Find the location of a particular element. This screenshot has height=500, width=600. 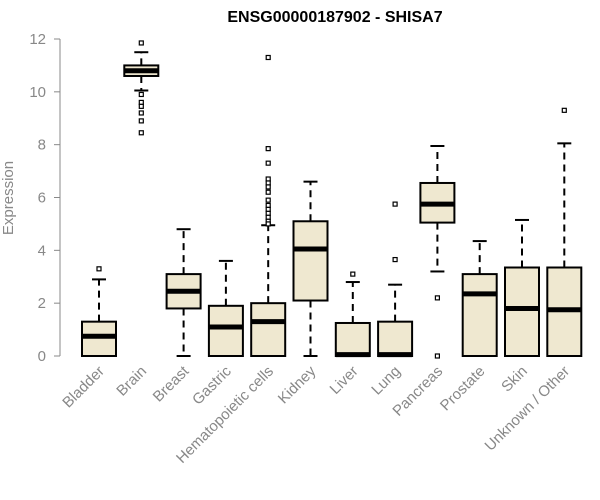

x-tick-label: Kidney is located at coordinates (297, 384).